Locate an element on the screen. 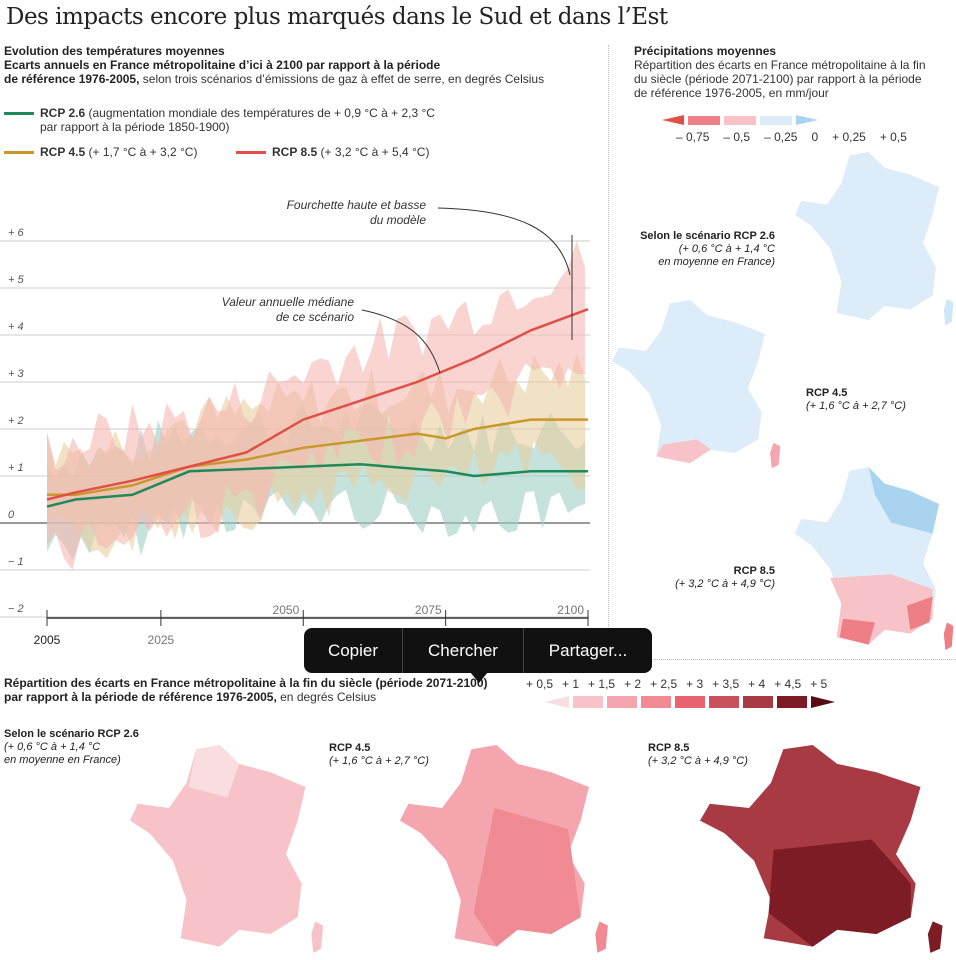  precip-label-rcp45: RCP 4.5 (+ 1,6 °C à + 2,7 °C) is located at coordinates (856, 399).